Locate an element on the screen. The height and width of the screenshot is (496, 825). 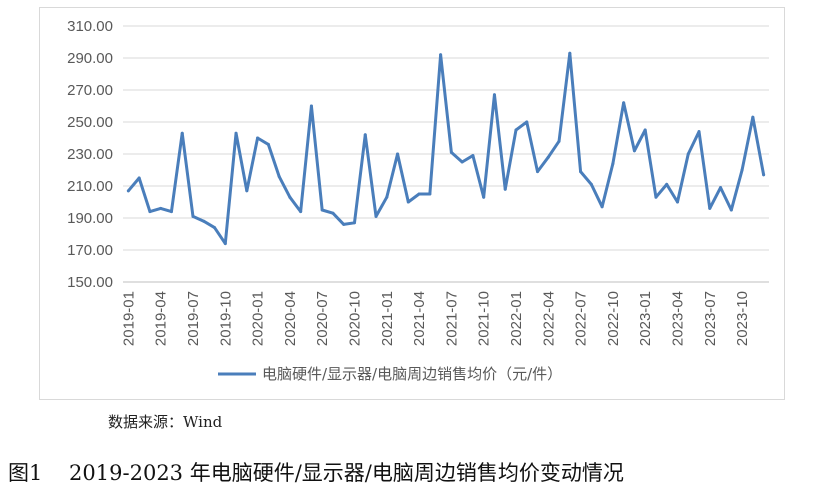
y-tick-label: 190.00 is located at coordinates (90, 218).